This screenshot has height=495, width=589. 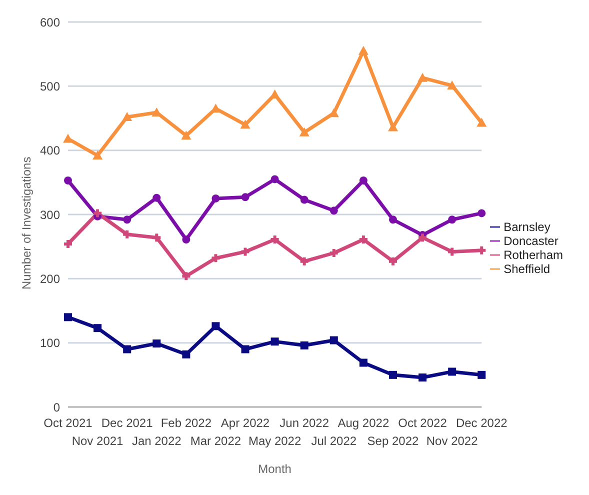 I want to click on x-tick-label: Jan 2022, so click(x=157, y=441).